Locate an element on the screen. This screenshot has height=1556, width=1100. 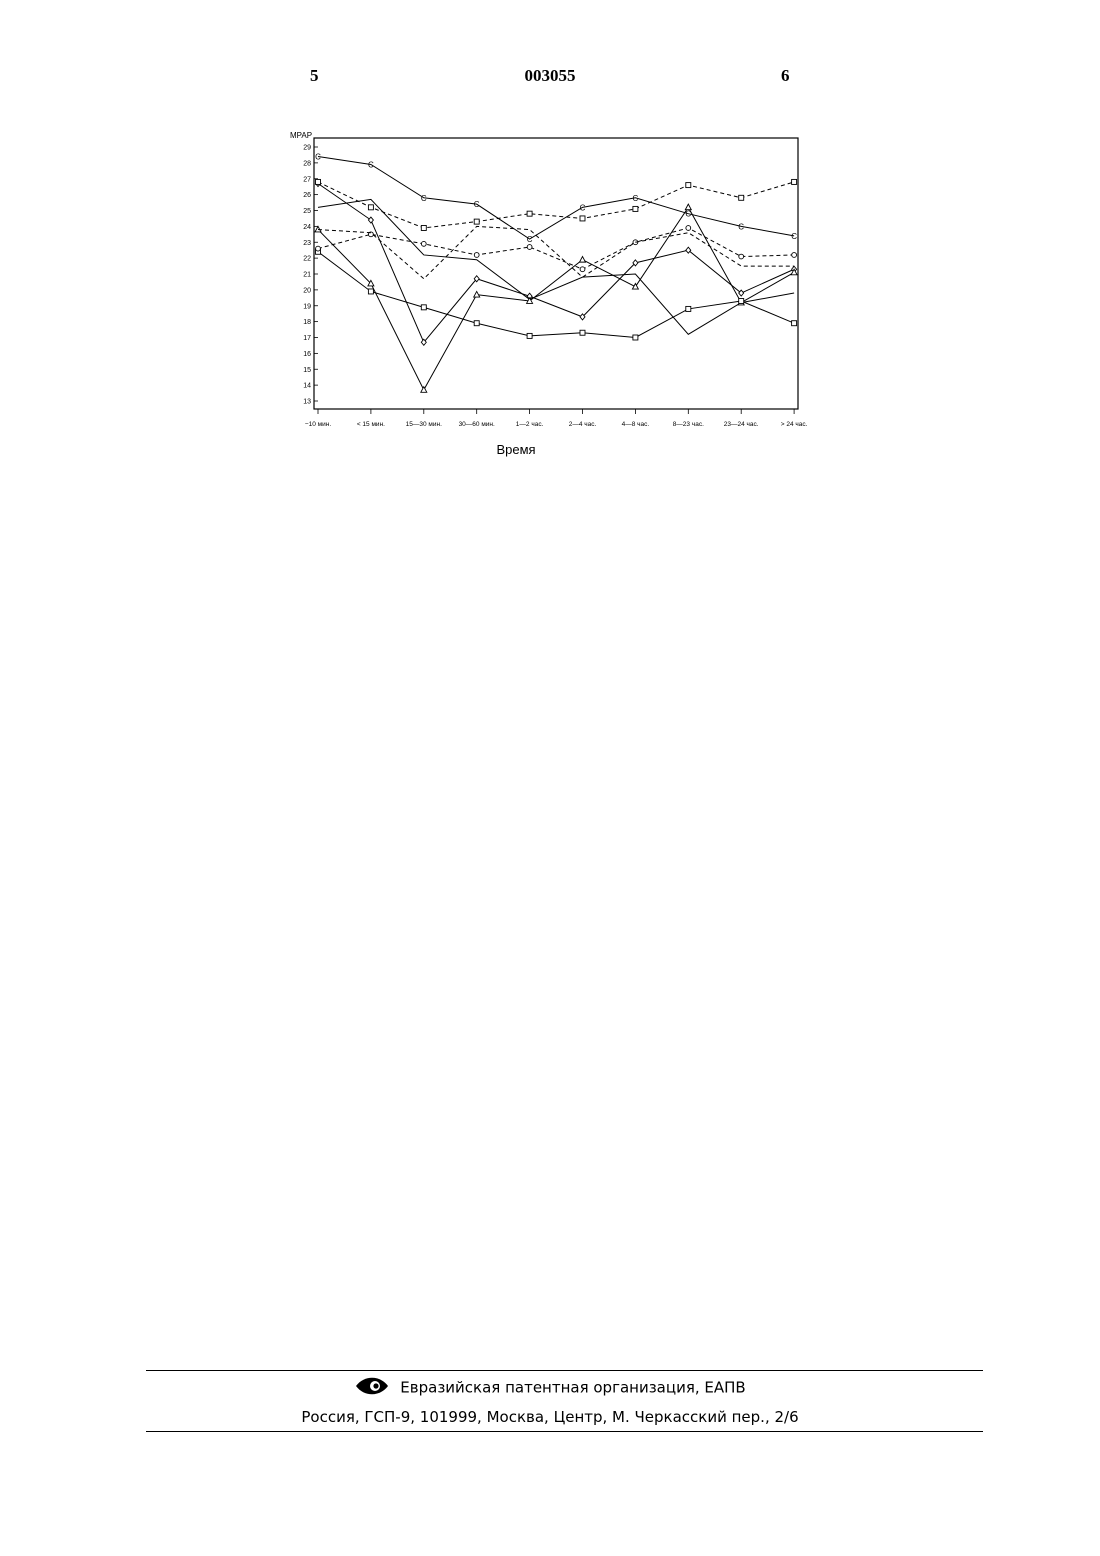
x-tick-label: −10 мин. is located at coordinates (318, 424).